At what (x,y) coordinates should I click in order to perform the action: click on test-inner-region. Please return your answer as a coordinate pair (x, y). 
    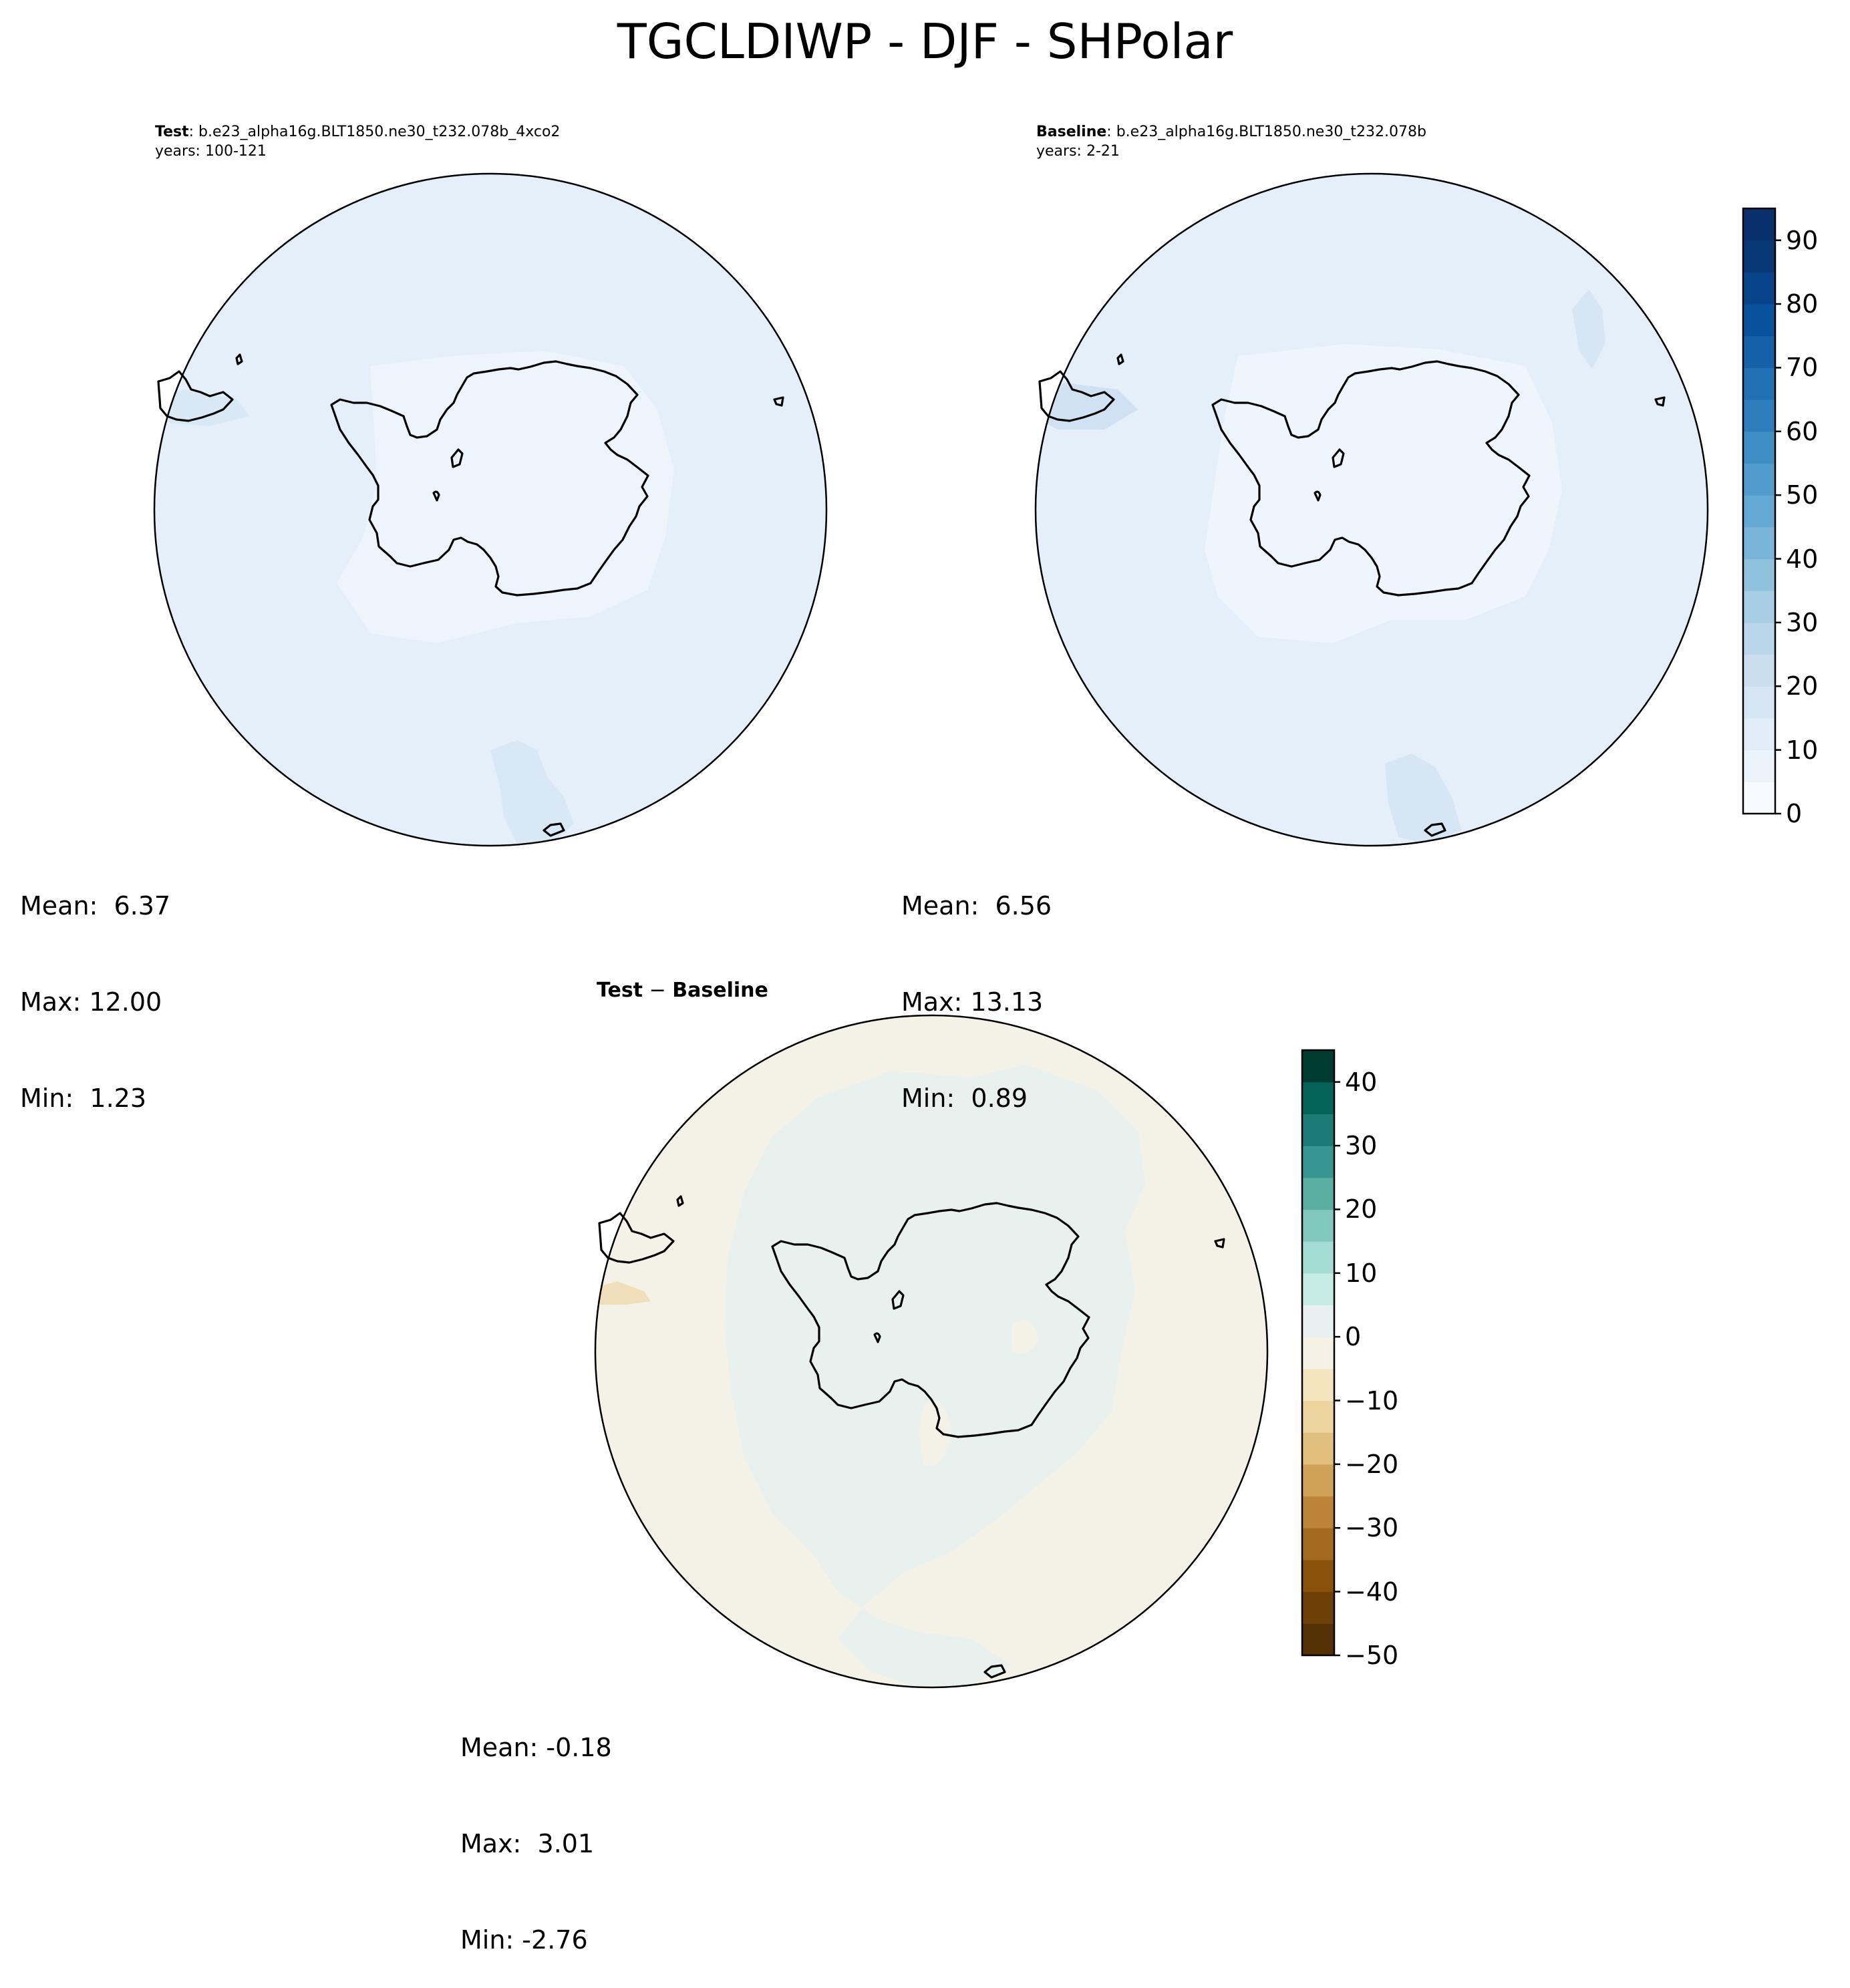
    Looking at the image, I should click on (505, 497).